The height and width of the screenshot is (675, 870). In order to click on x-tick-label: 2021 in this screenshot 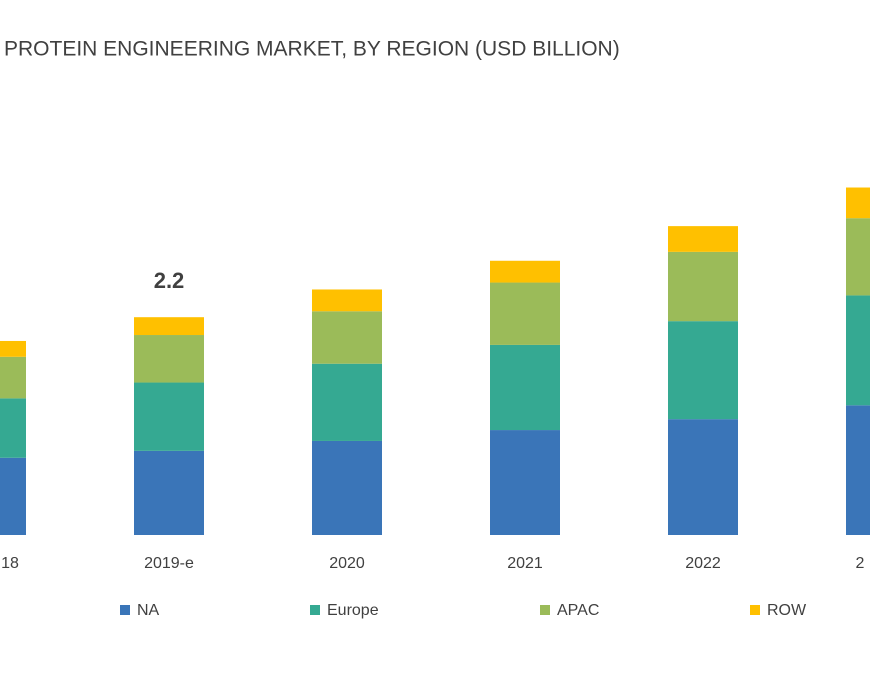, I will do `click(525, 563)`.